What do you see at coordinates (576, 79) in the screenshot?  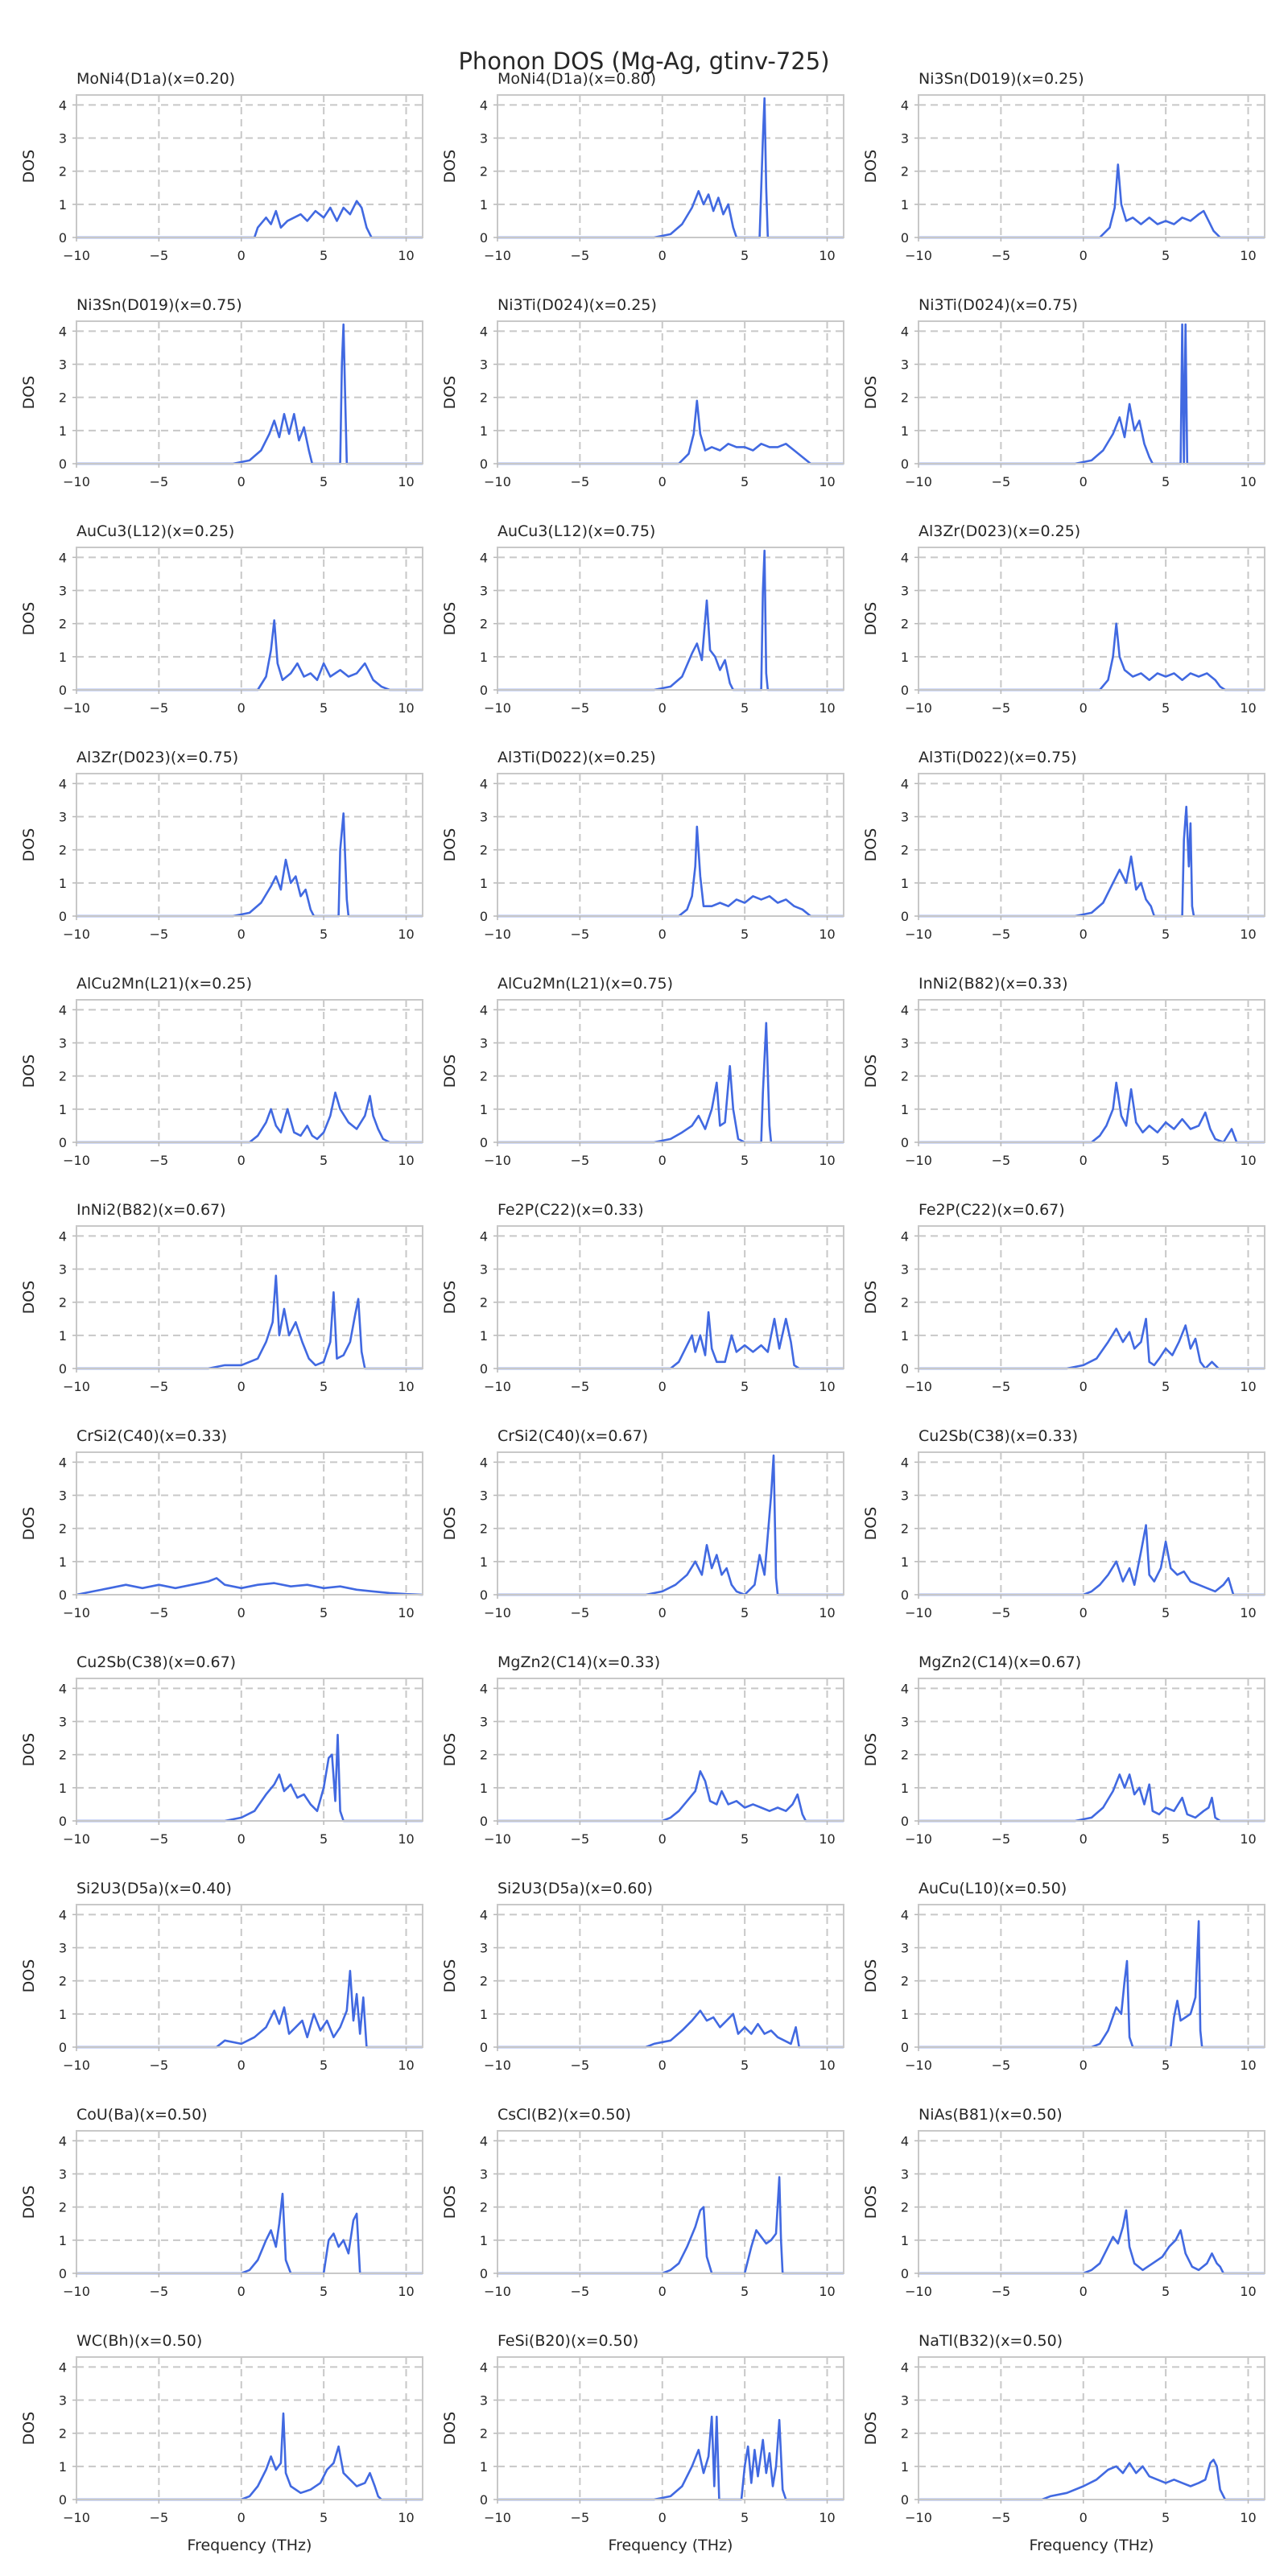 I see `subplot-title: MoNi4(D1a)(x=0.80)` at bounding box center [576, 79].